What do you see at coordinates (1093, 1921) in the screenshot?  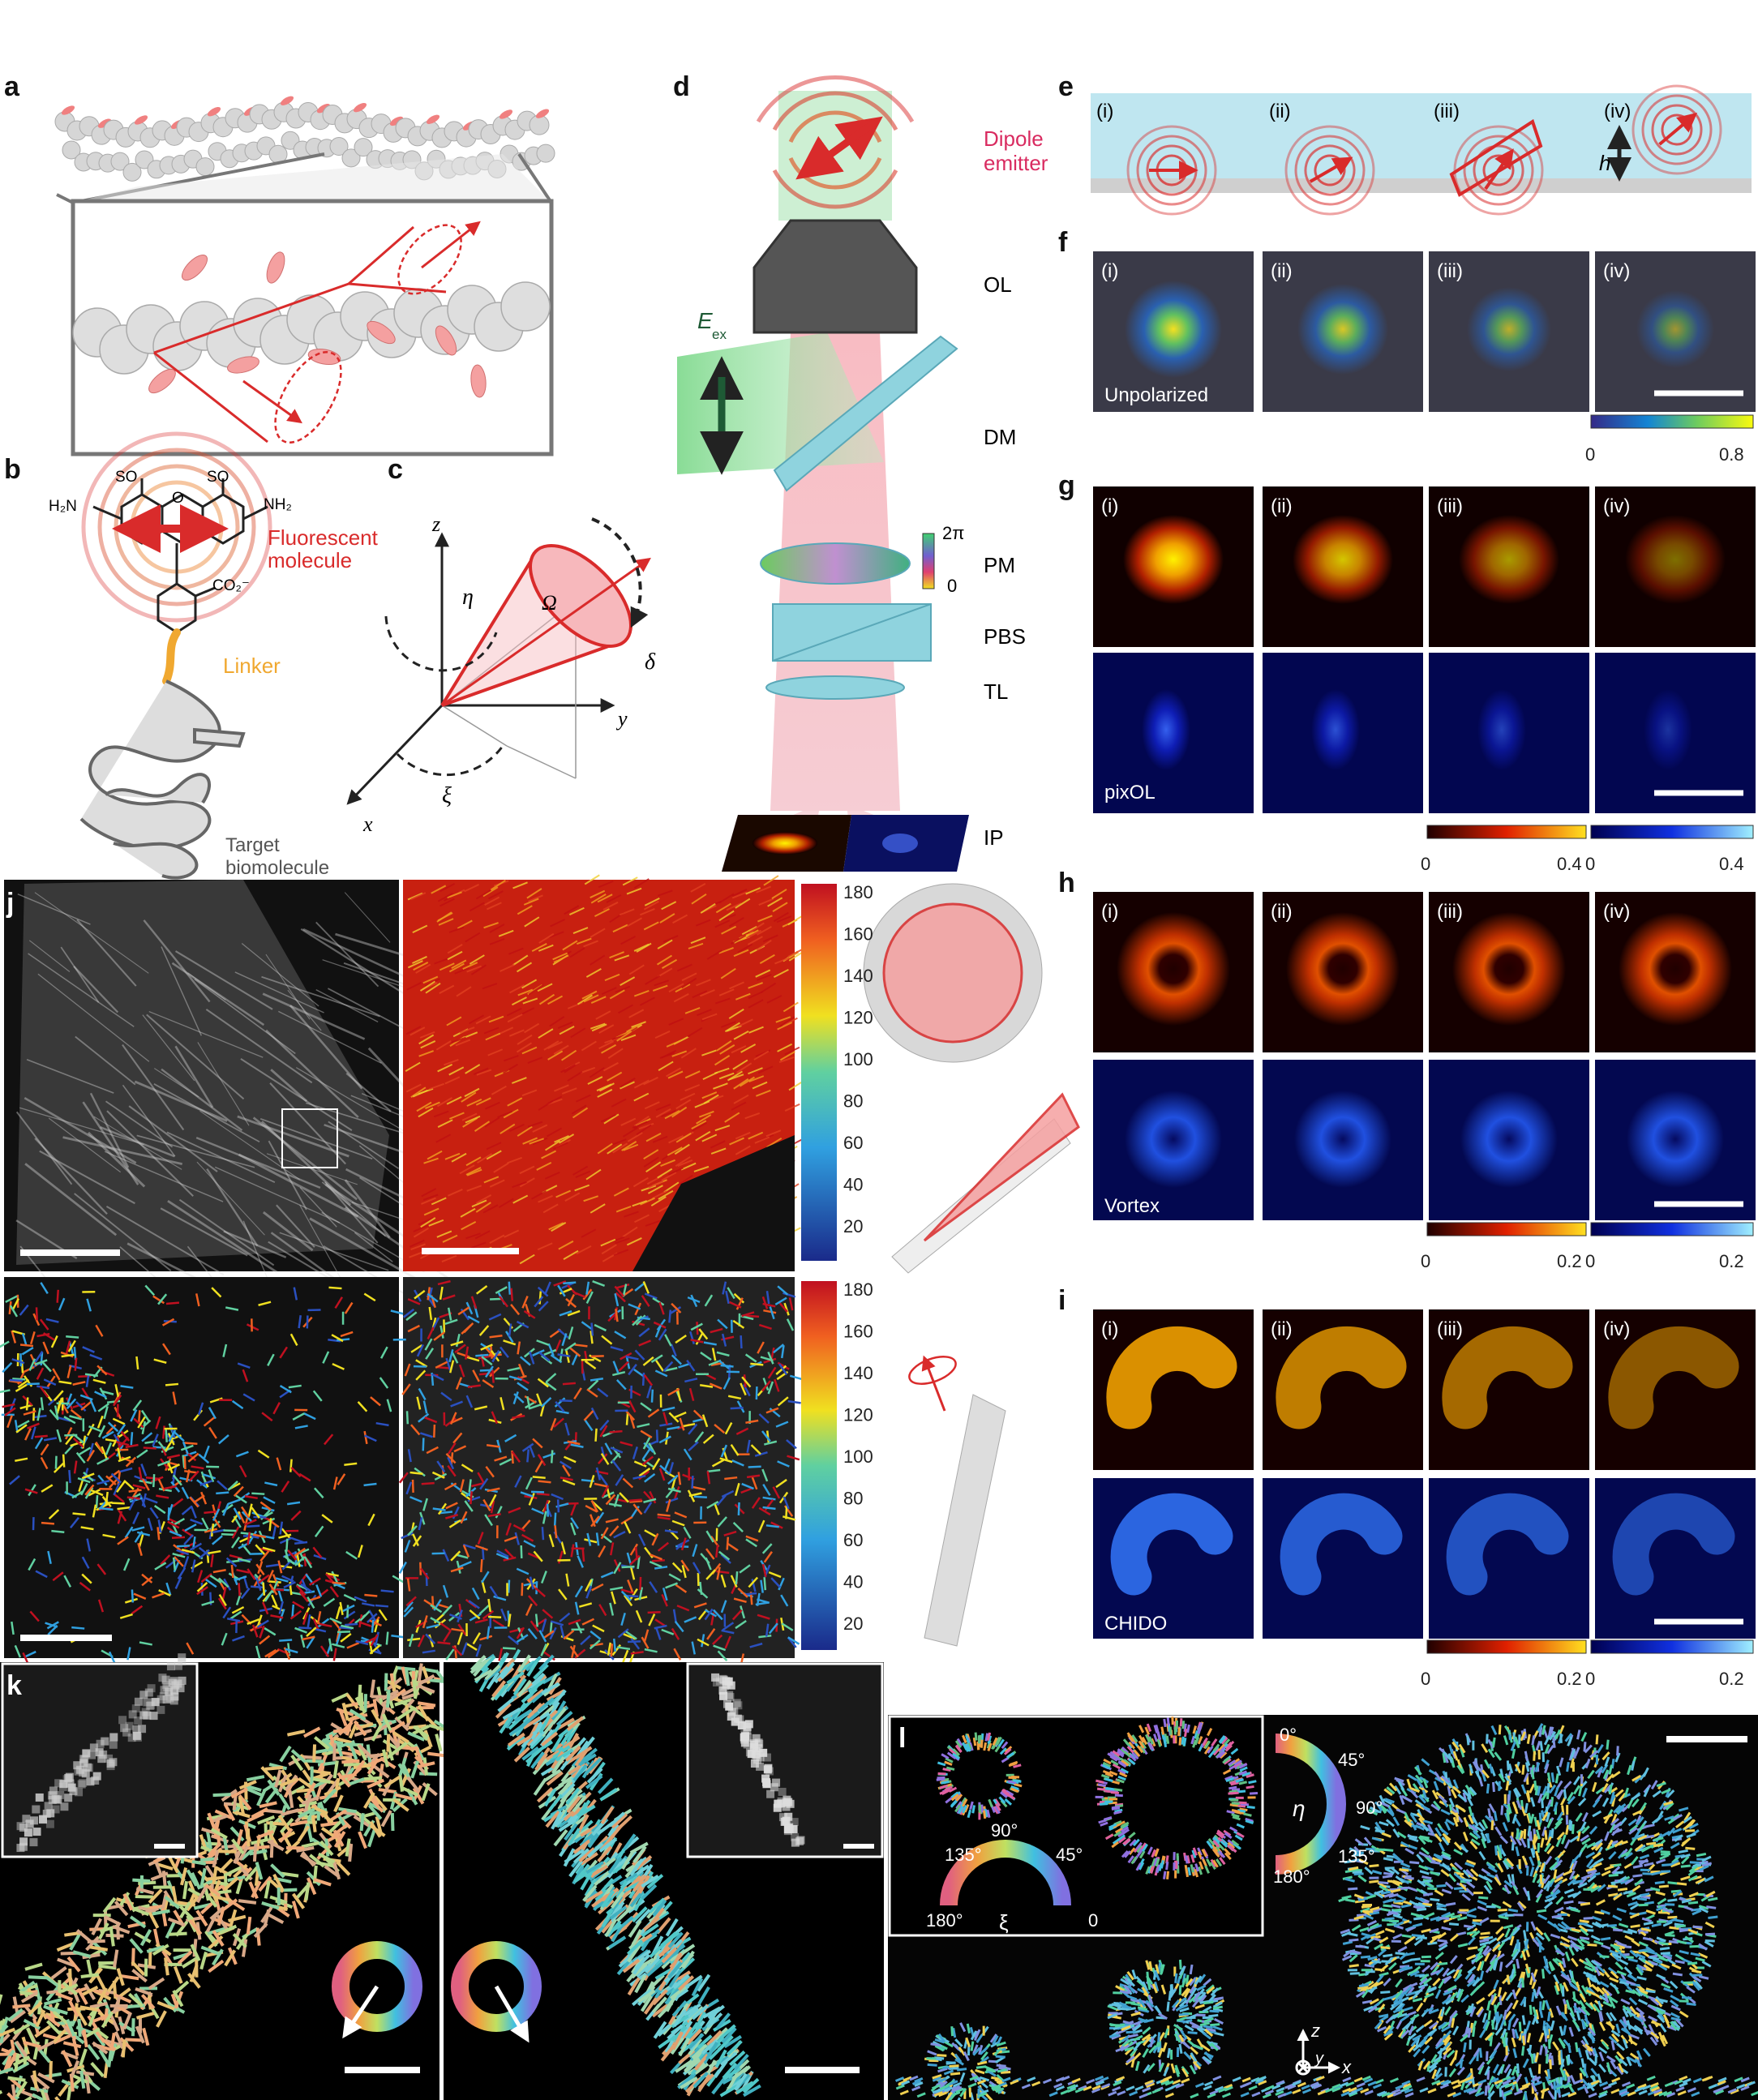 I see `l-xi-0: 0` at bounding box center [1093, 1921].